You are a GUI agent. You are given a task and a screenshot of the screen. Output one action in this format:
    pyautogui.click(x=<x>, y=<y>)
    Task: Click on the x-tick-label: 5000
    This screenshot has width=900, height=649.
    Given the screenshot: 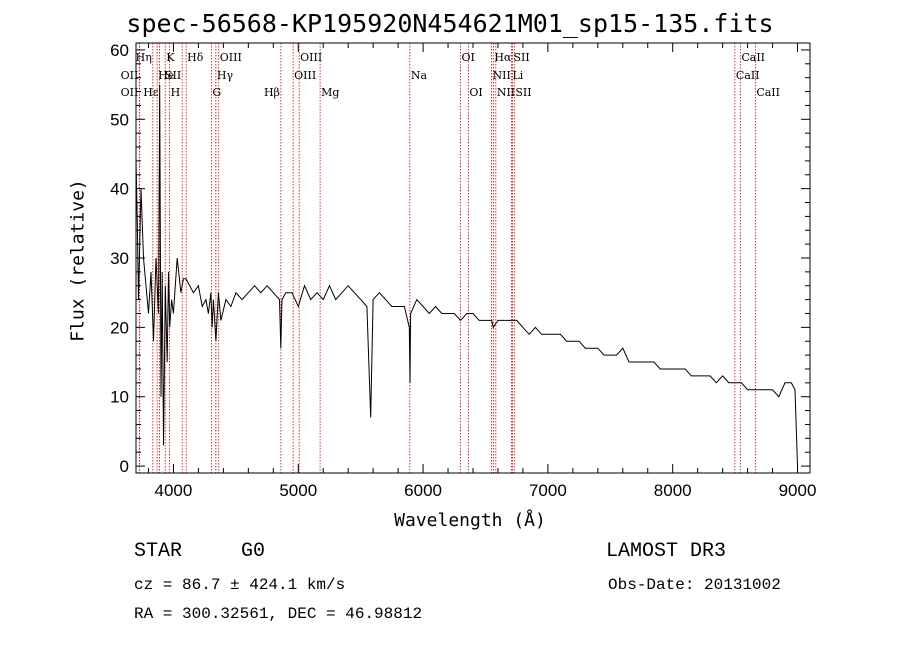 What is the action you would take?
    pyautogui.click(x=298, y=490)
    